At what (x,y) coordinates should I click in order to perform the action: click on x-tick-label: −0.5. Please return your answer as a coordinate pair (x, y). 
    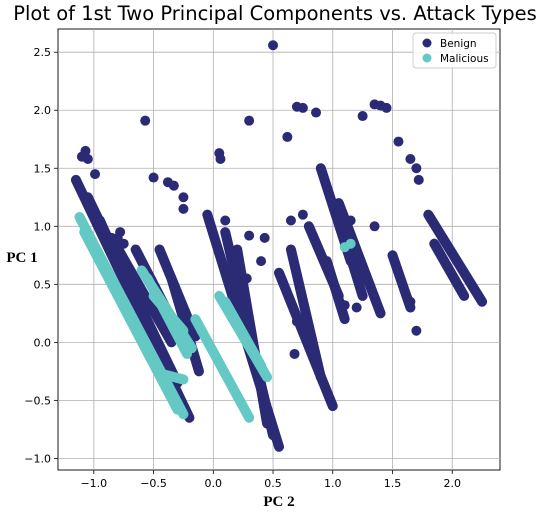
    Looking at the image, I should click on (153, 483).